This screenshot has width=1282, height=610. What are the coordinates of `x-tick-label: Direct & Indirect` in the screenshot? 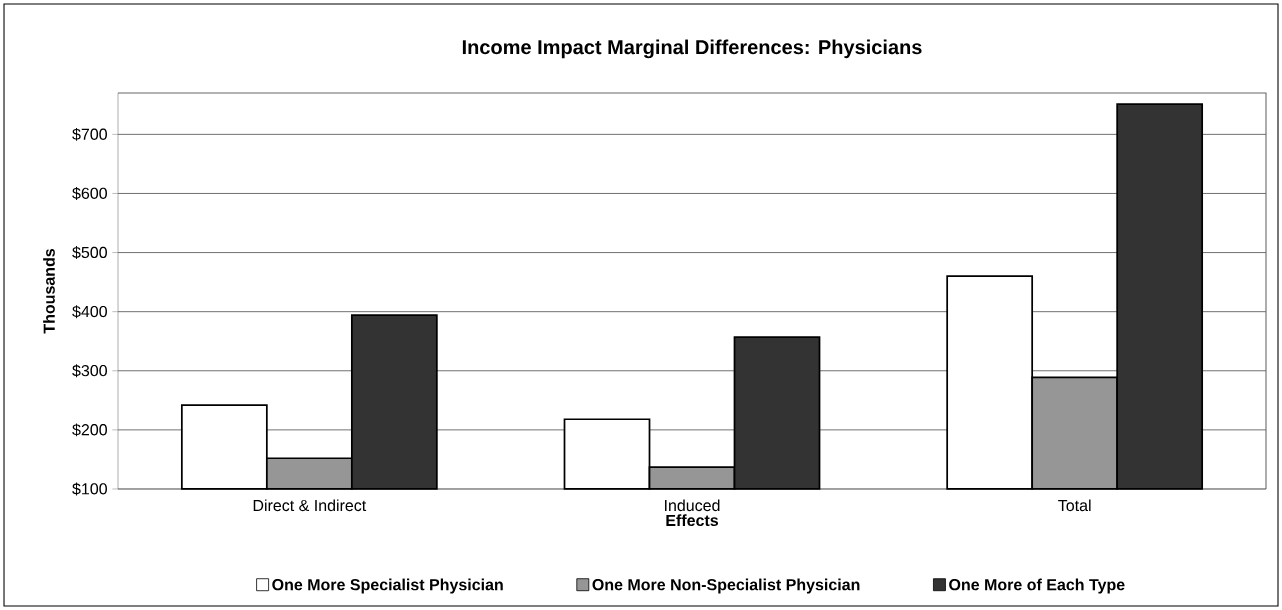 It's located at (310, 505).